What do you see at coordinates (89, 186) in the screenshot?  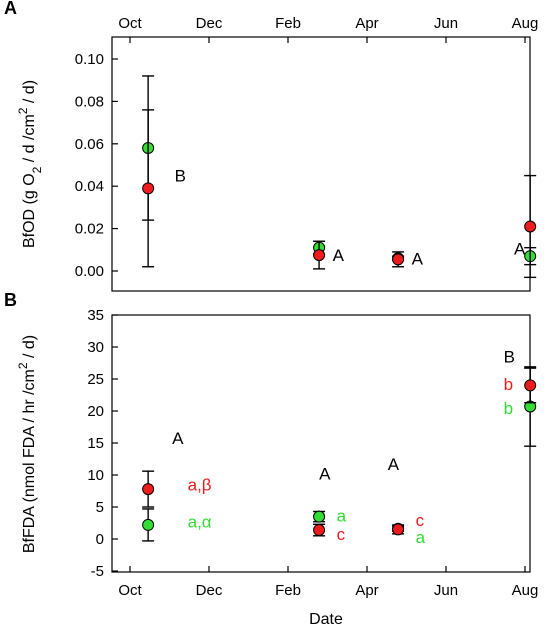 I see `y-tick-label: 0.04` at bounding box center [89, 186].